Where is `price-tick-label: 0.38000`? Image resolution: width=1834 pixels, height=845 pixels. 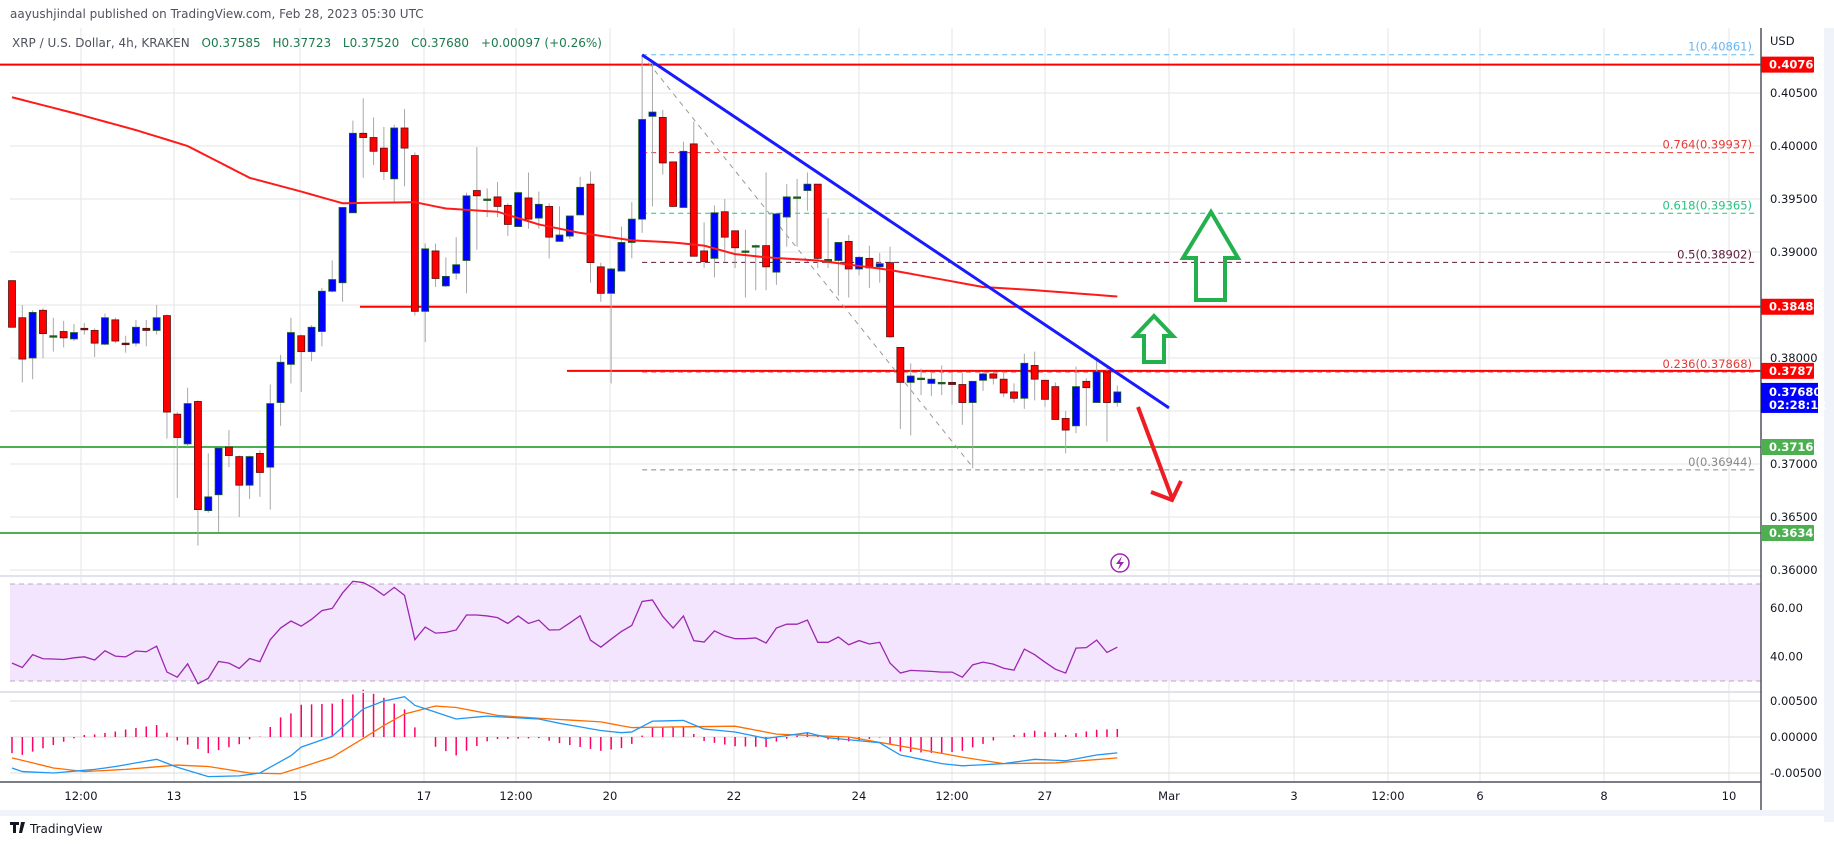
price-tick-label: 0.38000 is located at coordinates (1794, 358).